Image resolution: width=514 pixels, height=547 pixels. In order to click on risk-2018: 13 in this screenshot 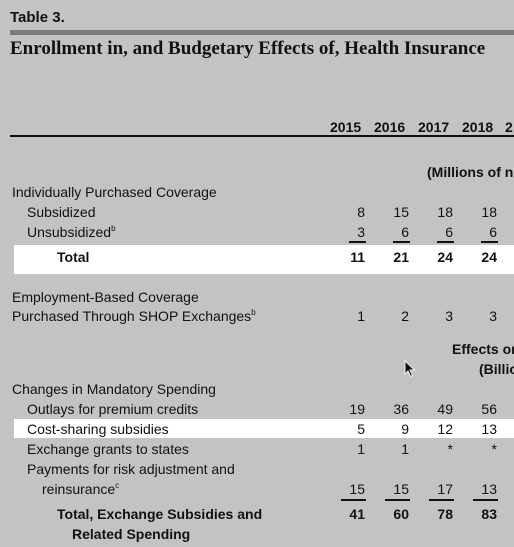, I will do `click(489, 489)`.